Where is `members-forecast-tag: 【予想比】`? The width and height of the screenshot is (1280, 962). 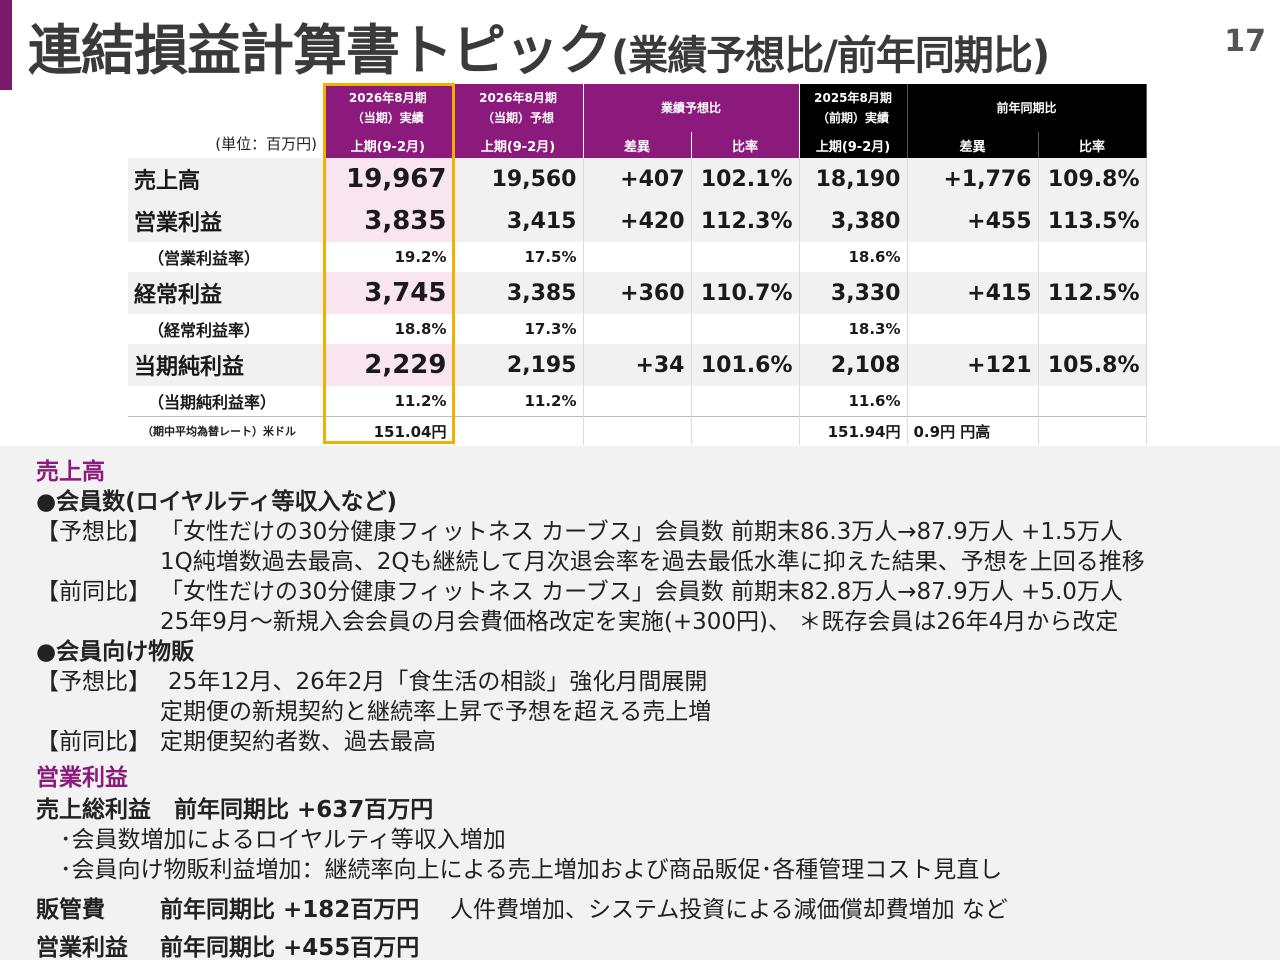 members-forecast-tag: 【予想比】 is located at coordinates (93, 532).